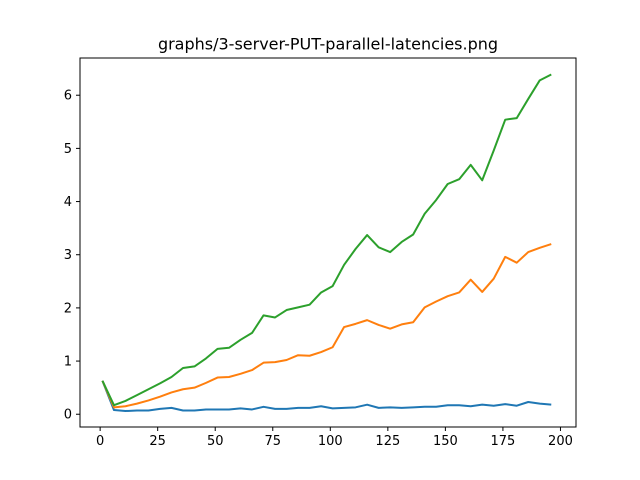 The image size is (640, 480). Describe the element at coordinates (560, 441) in the screenshot. I see `x-tick-label: 200` at that location.